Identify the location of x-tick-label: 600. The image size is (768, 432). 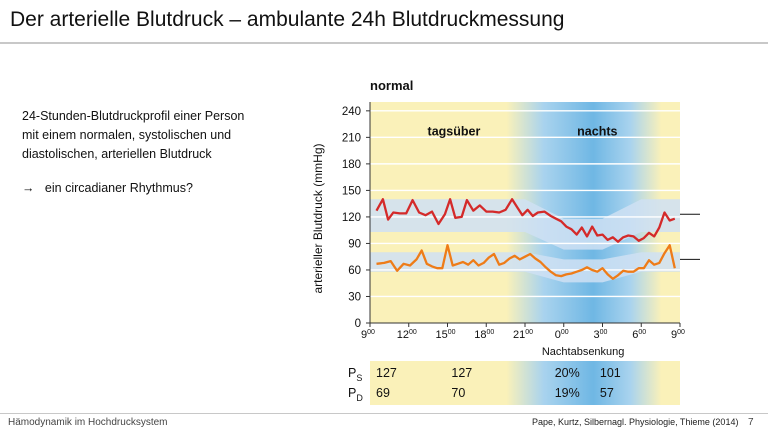
(639, 335).